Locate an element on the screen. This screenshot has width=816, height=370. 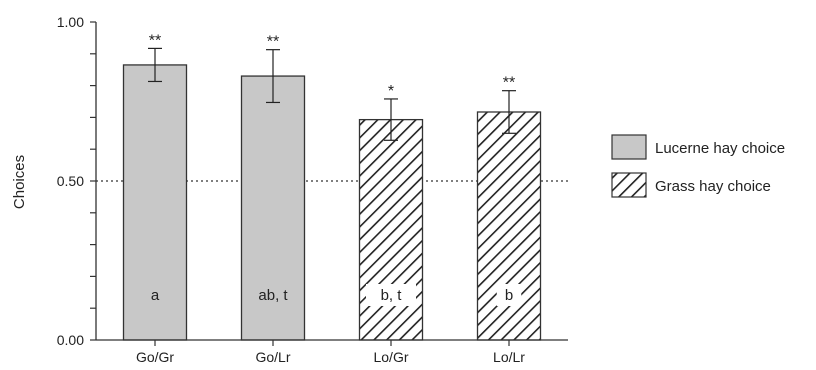
y-axis-title: Choices is located at coordinates (19, 182).